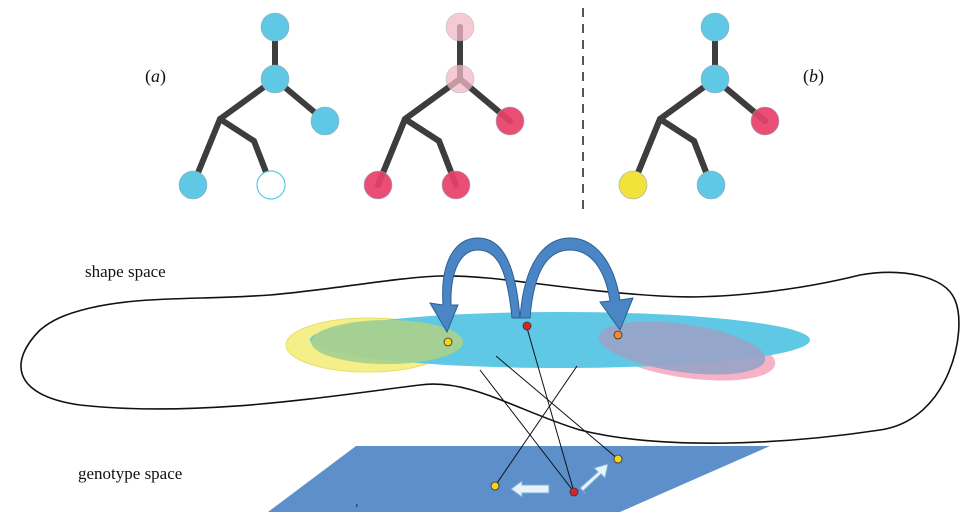  I want to click on mutation-arrow-diagonal-icon, so click(594, 479).